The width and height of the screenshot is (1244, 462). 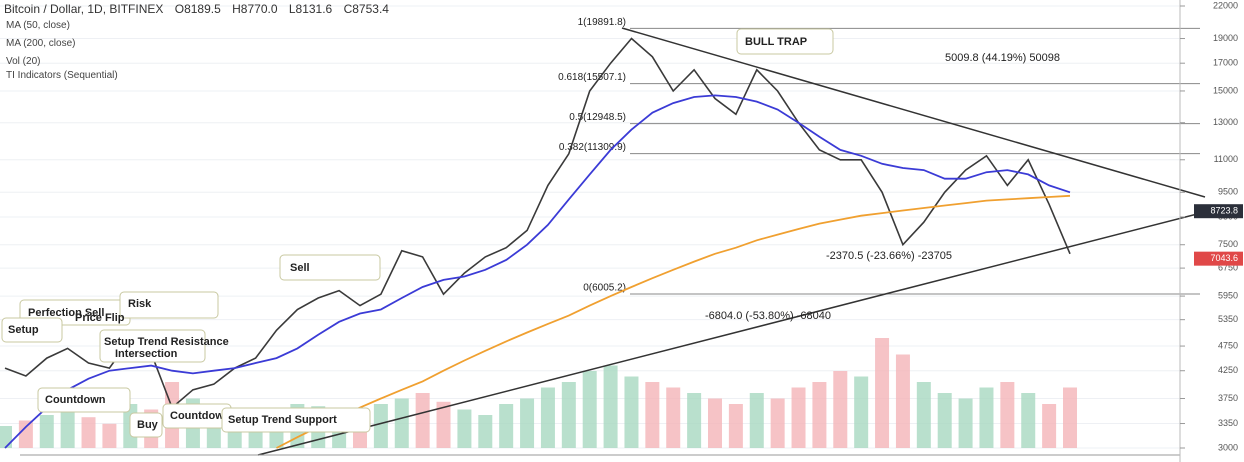 What do you see at coordinates (366, 9) in the screenshot?
I see `ohlc-value: C8753.4` at bounding box center [366, 9].